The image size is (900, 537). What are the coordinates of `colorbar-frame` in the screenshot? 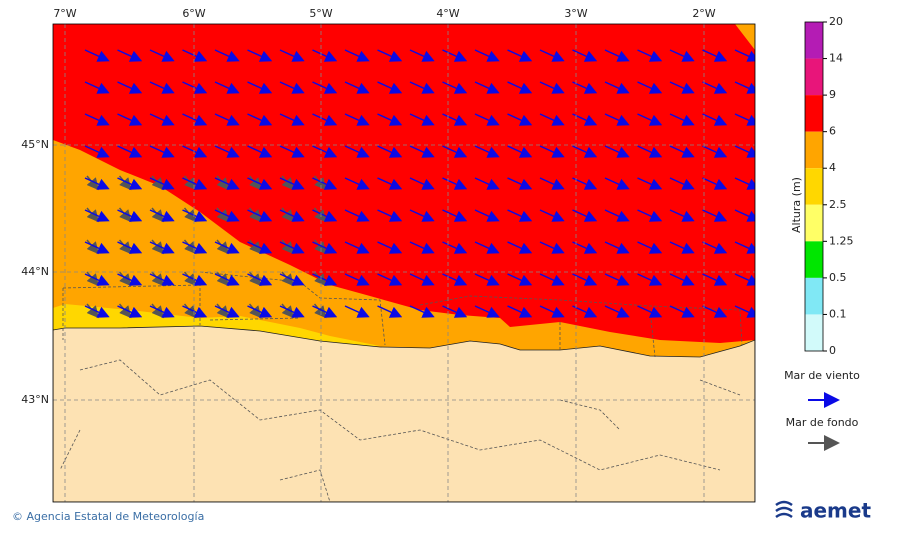 It's located at (814, 186).